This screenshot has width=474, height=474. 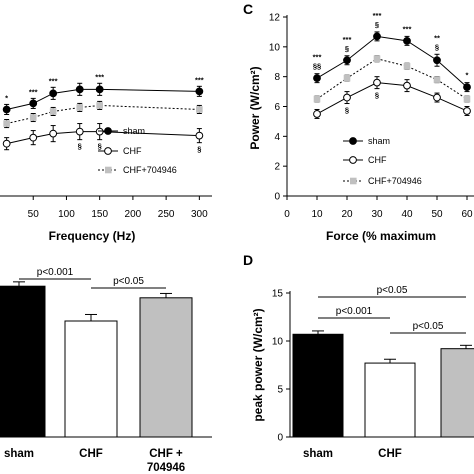 I want to click on x-tick-label: 300, so click(x=199, y=214).